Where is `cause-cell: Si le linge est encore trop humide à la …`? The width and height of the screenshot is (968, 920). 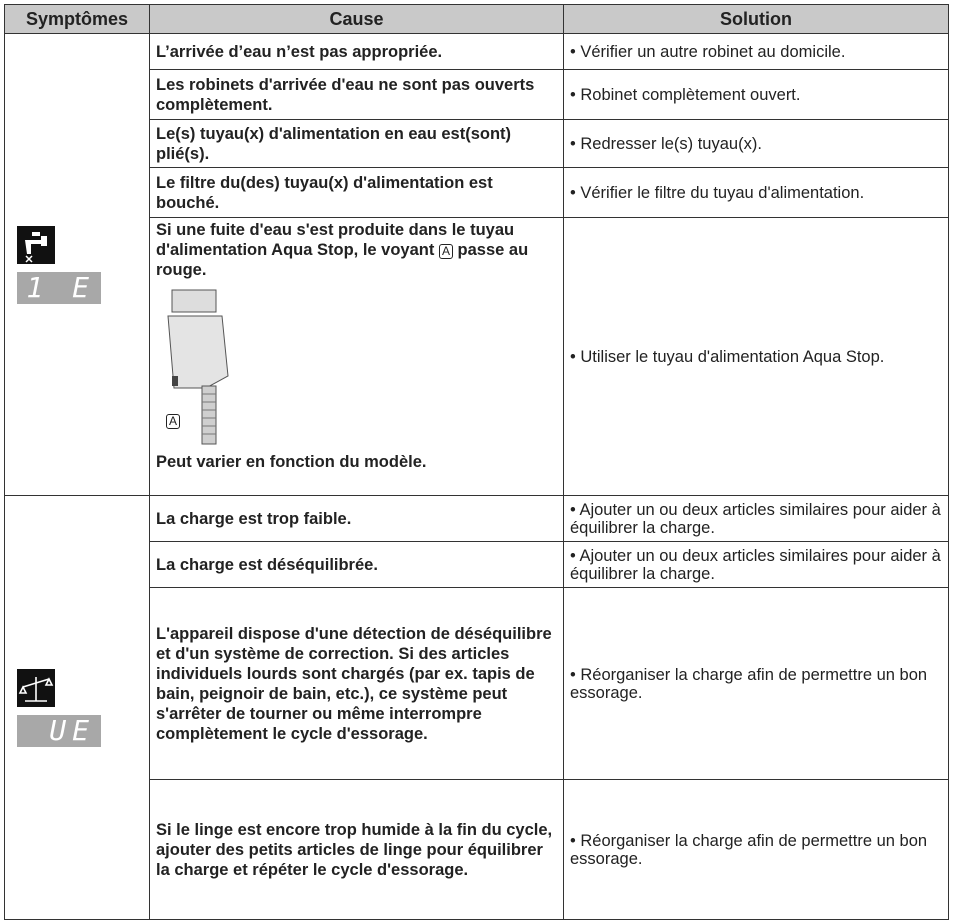 cause-cell: Si le linge est encore trop humide à la … is located at coordinates (356, 849).